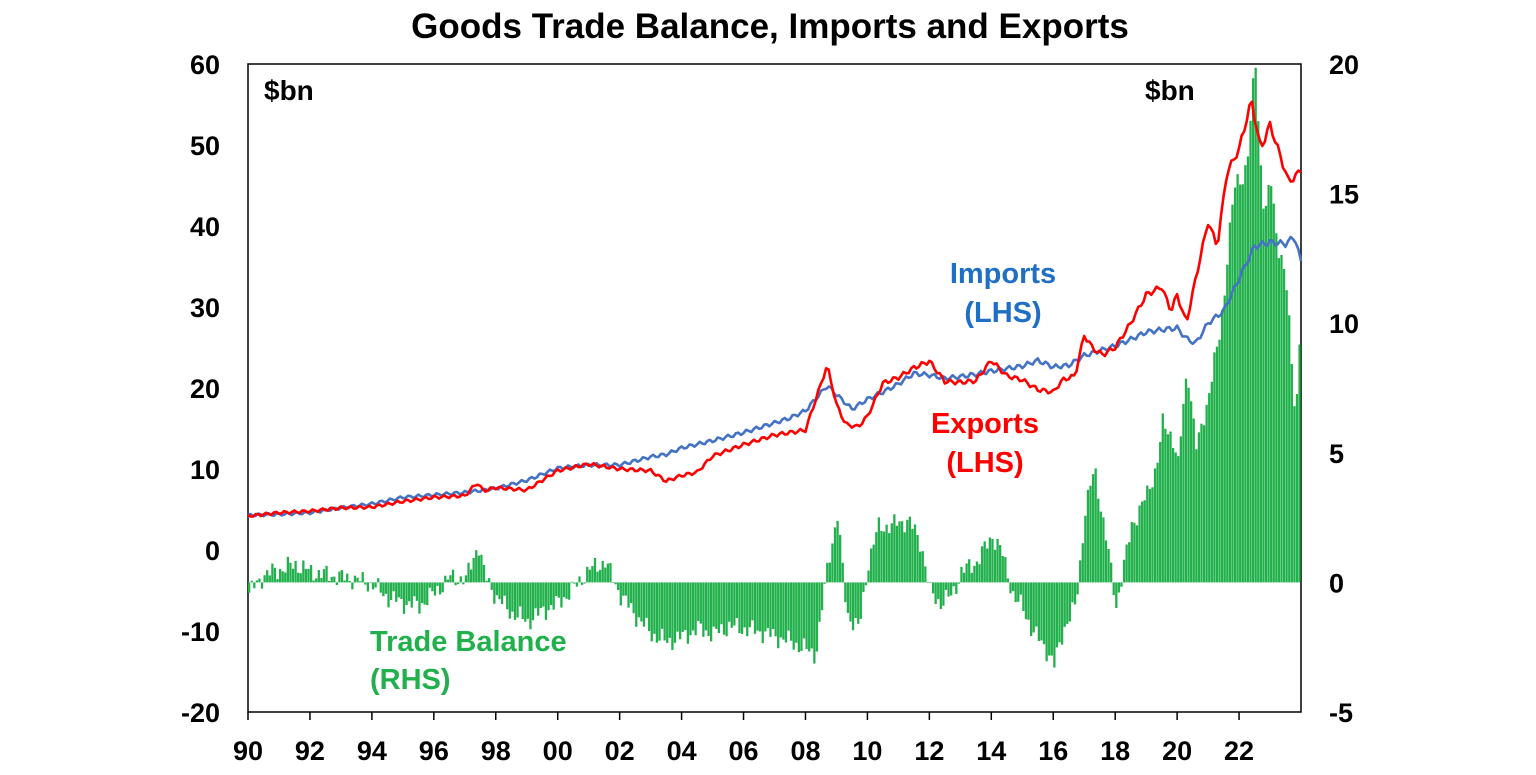  What do you see at coordinates (929, 751) in the screenshot?
I see `x-tick-label: 12` at bounding box center [929, 751].